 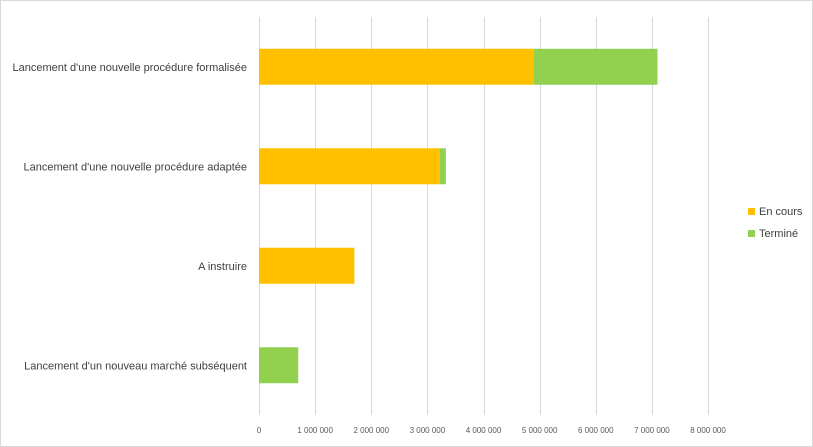 What do you see at coordinates (428, 430) in the screenshot?
I see `x-tick-label: 3 000 000` at bounding box center [428, 430].